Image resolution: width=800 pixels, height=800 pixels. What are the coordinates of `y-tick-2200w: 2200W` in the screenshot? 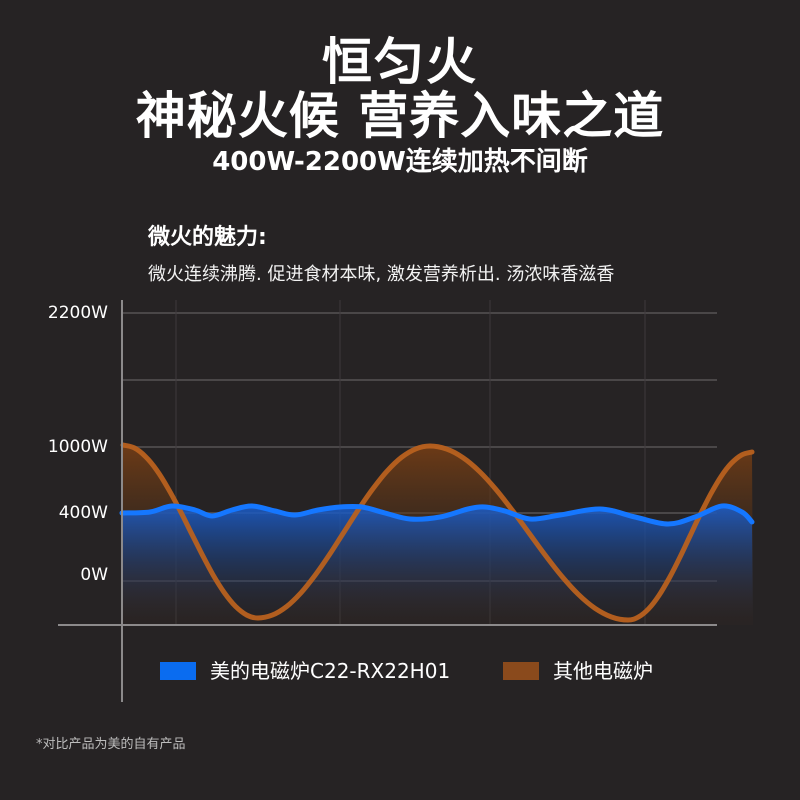 It's located at (77, 313).